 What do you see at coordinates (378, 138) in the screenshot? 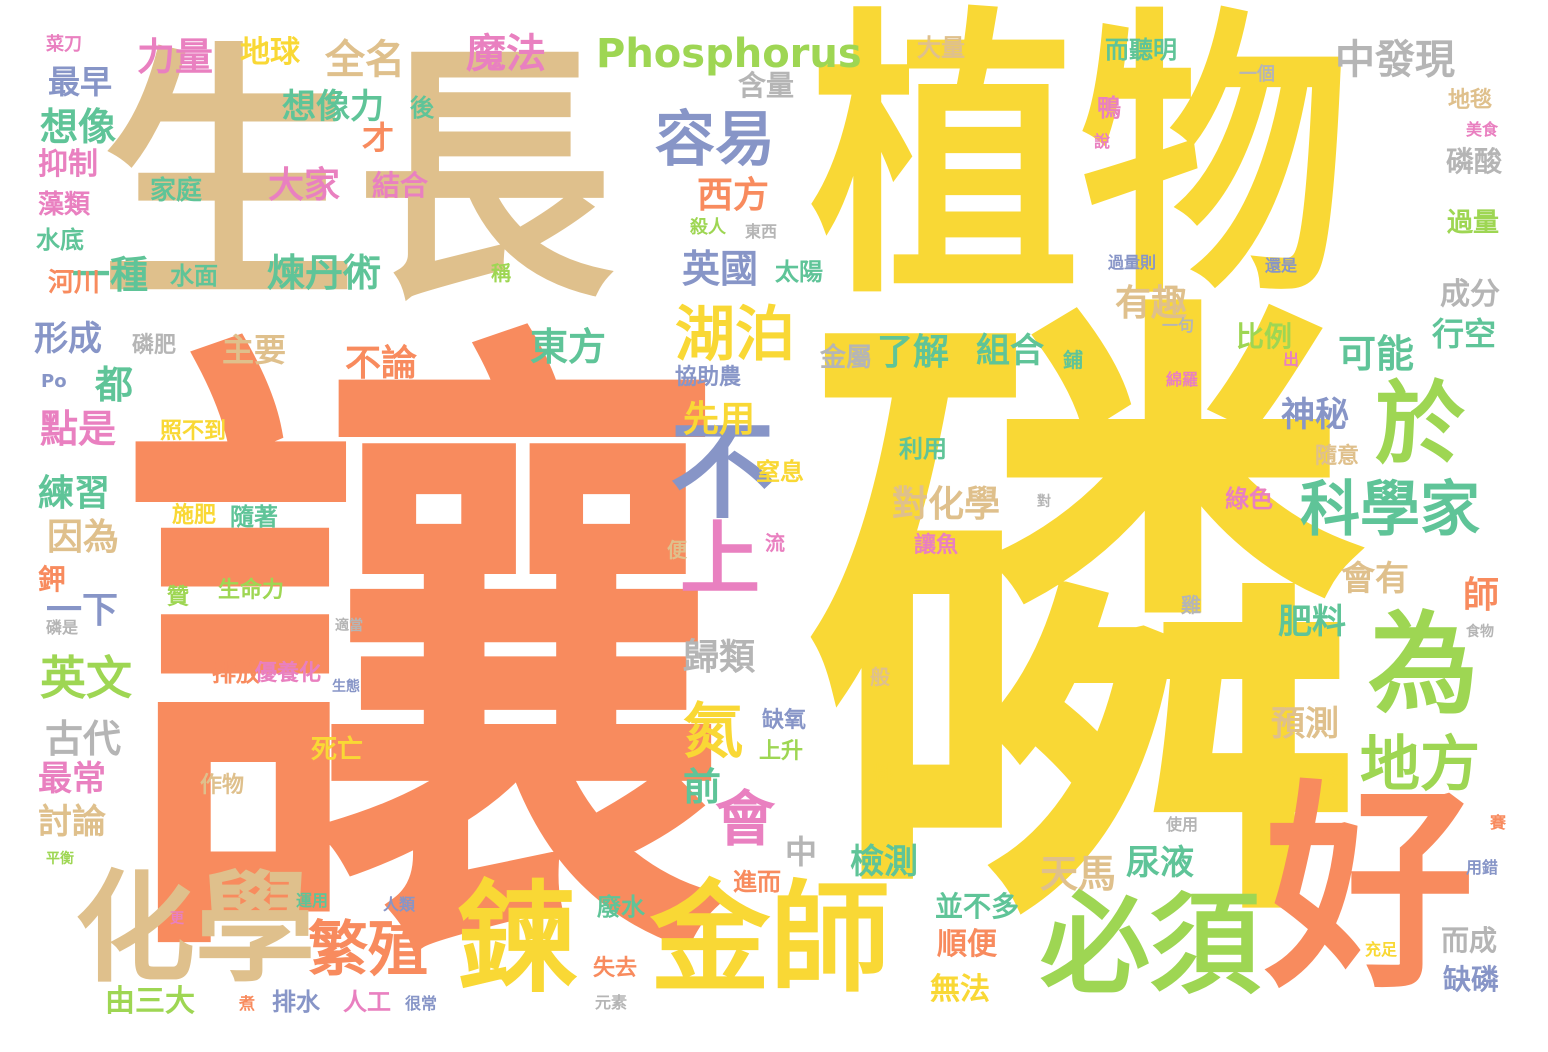
I see `word: 才` at bounding box center [378, 138].